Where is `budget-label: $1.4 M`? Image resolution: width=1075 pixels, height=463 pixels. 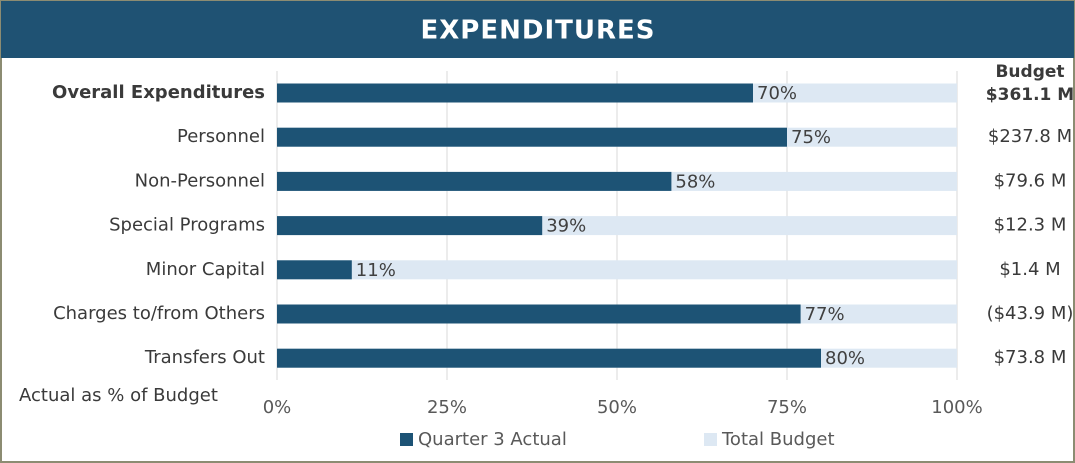
budget-label: $1.4 M is located at coordinates (1029, 269).